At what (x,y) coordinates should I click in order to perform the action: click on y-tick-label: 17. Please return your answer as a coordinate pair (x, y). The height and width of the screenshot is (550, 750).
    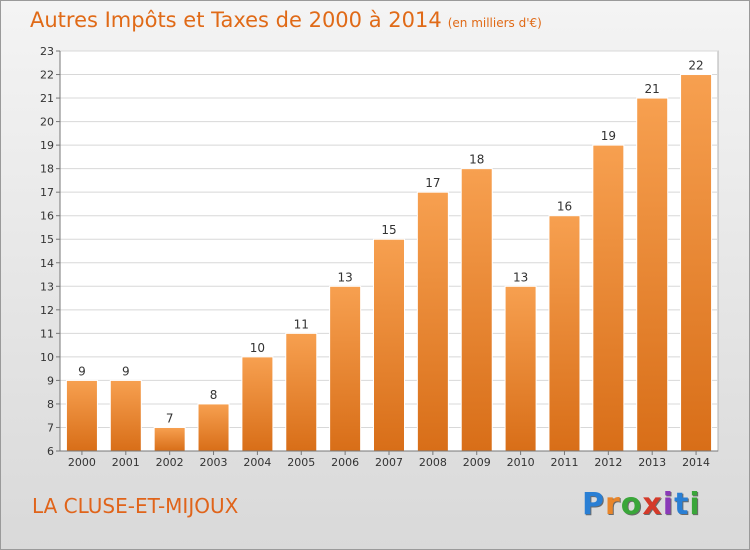
    Looking at the image, I should click on (47, 192).